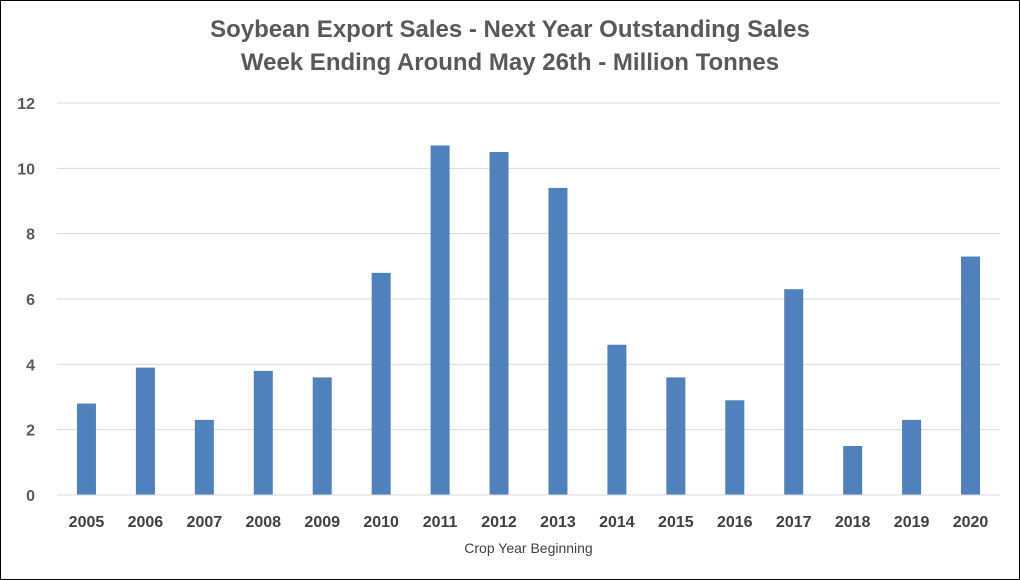  Describe the element at coordinates (30, 300) in the screenshot. I see `y-tick-label: 6` at that location.